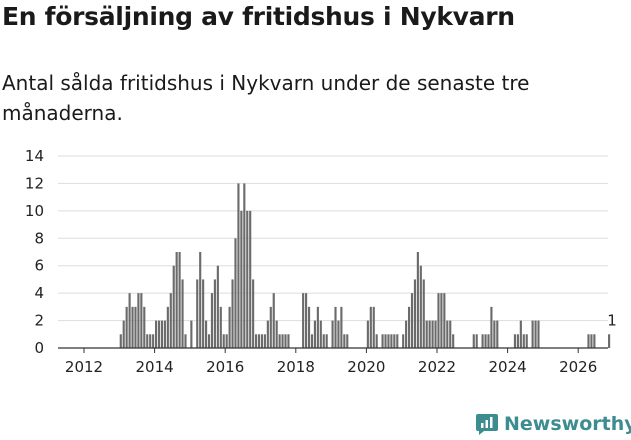 The height and width of the screenshot is (440, 631). I want to click on y-tick-label: 12, so click(34, 183).